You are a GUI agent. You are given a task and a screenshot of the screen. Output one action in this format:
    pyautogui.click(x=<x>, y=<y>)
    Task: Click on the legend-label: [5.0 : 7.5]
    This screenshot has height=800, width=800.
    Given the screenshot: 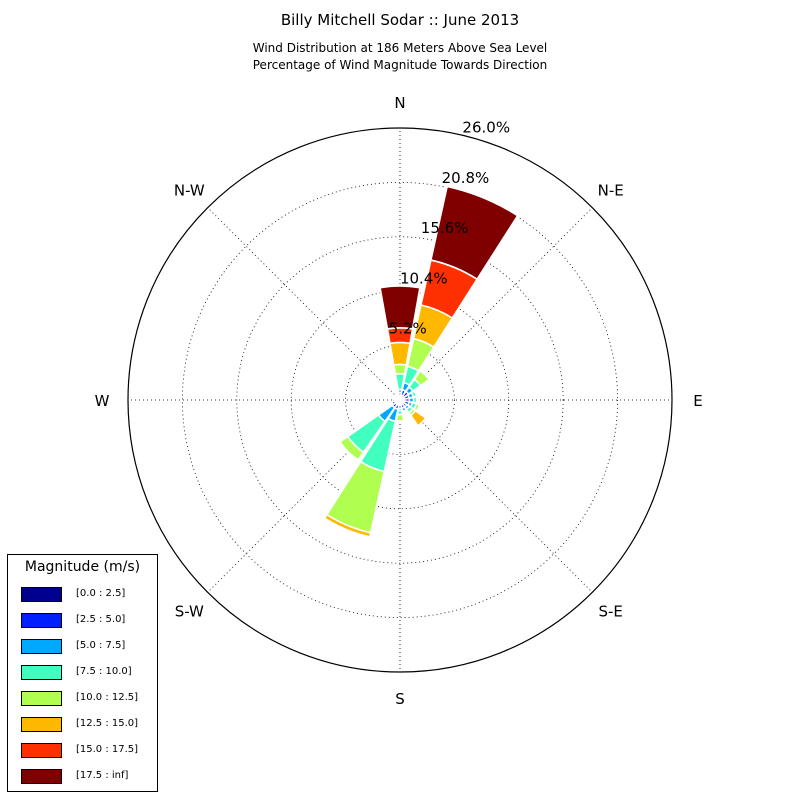 What is the action you would take?
    pyautogui.click(x=101, y=645)
    